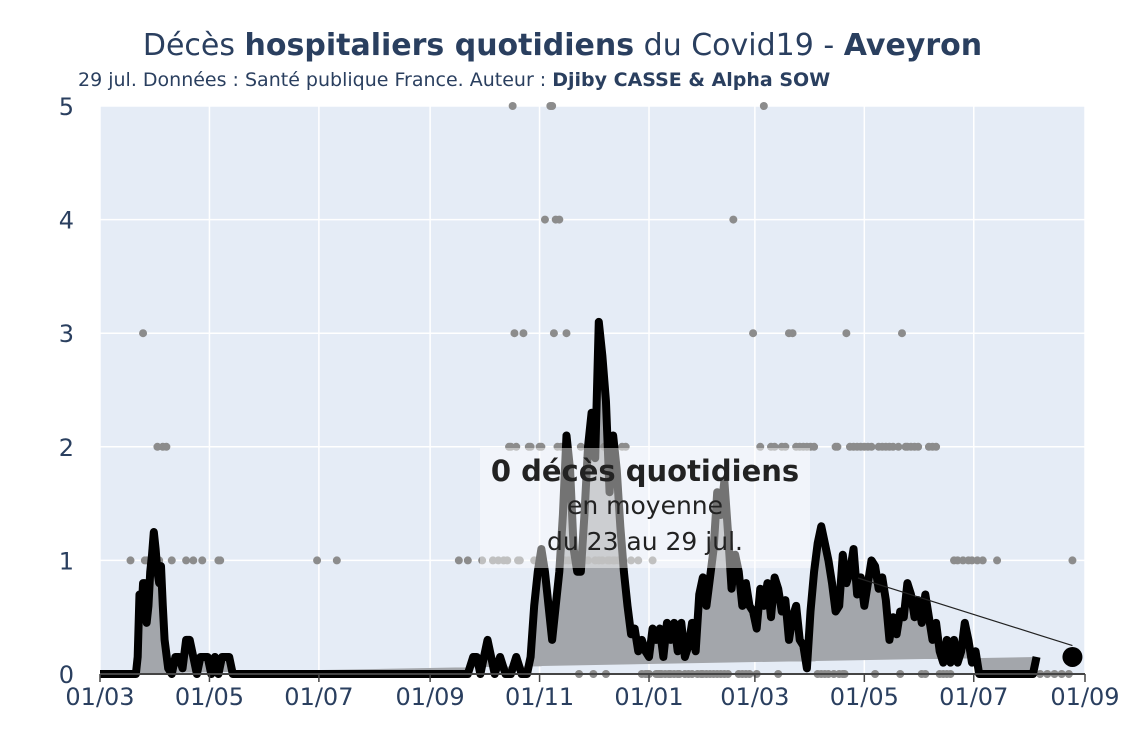 This screenshot has height=750, width=1125. I want to click on annotation-line-2: en moyenne, so click(645, 505).